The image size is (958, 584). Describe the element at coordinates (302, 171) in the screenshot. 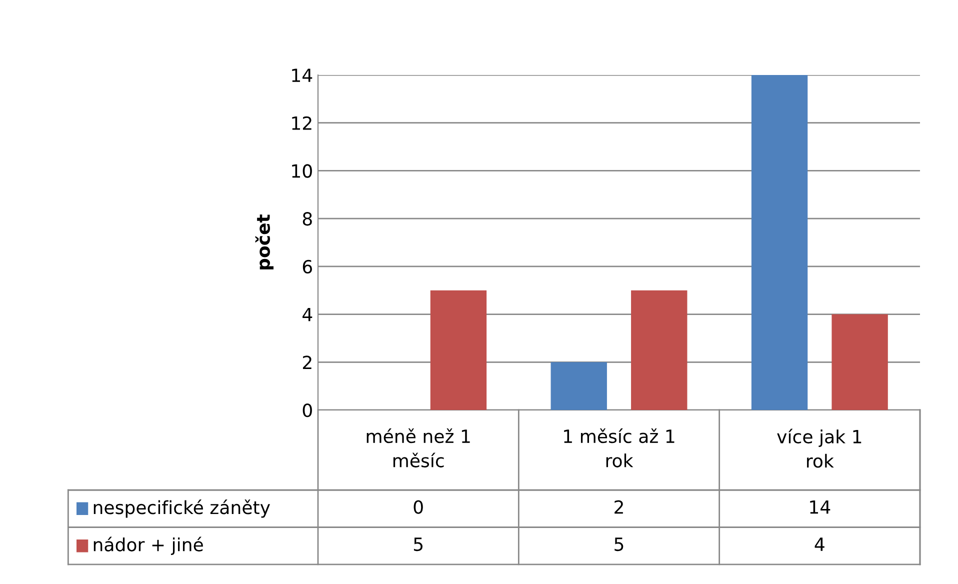

I see `y-tick-label: 10` at that location.